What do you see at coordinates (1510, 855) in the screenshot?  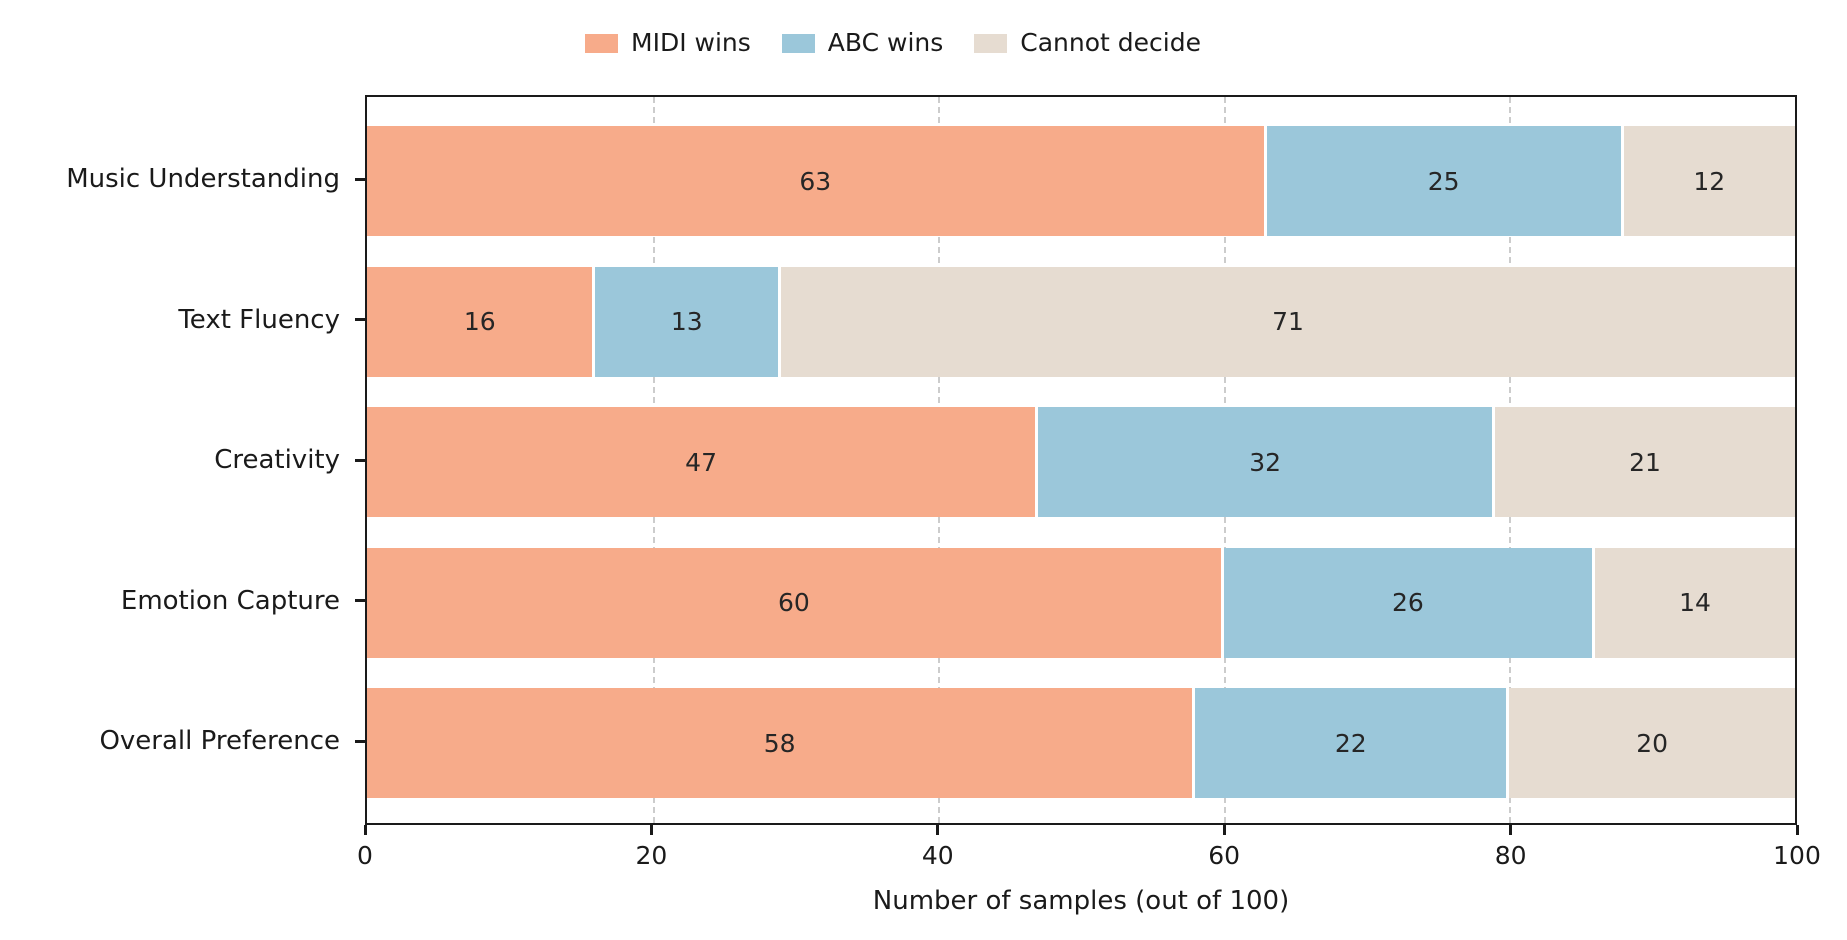 I see `x-tick-label-80: 80` at bounding box center [1510, 855].